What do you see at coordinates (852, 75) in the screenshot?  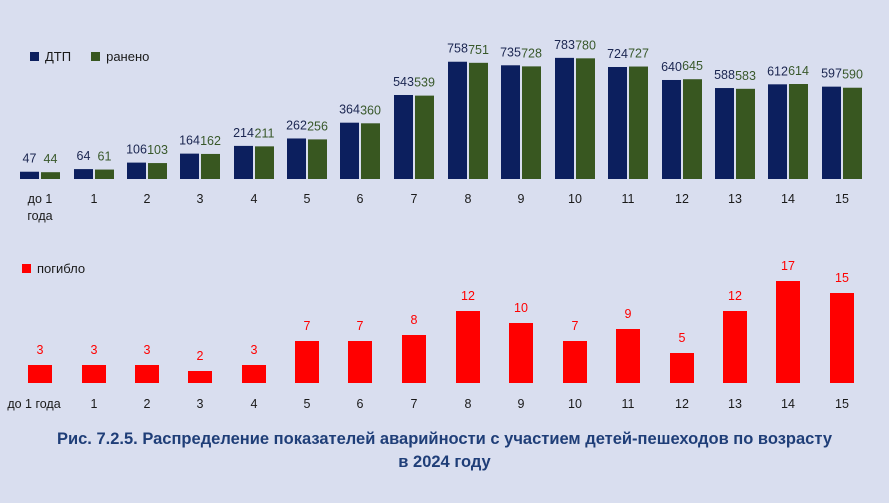 I see `value-label-top-s1-15: 590` at bounding box center [852, 75].